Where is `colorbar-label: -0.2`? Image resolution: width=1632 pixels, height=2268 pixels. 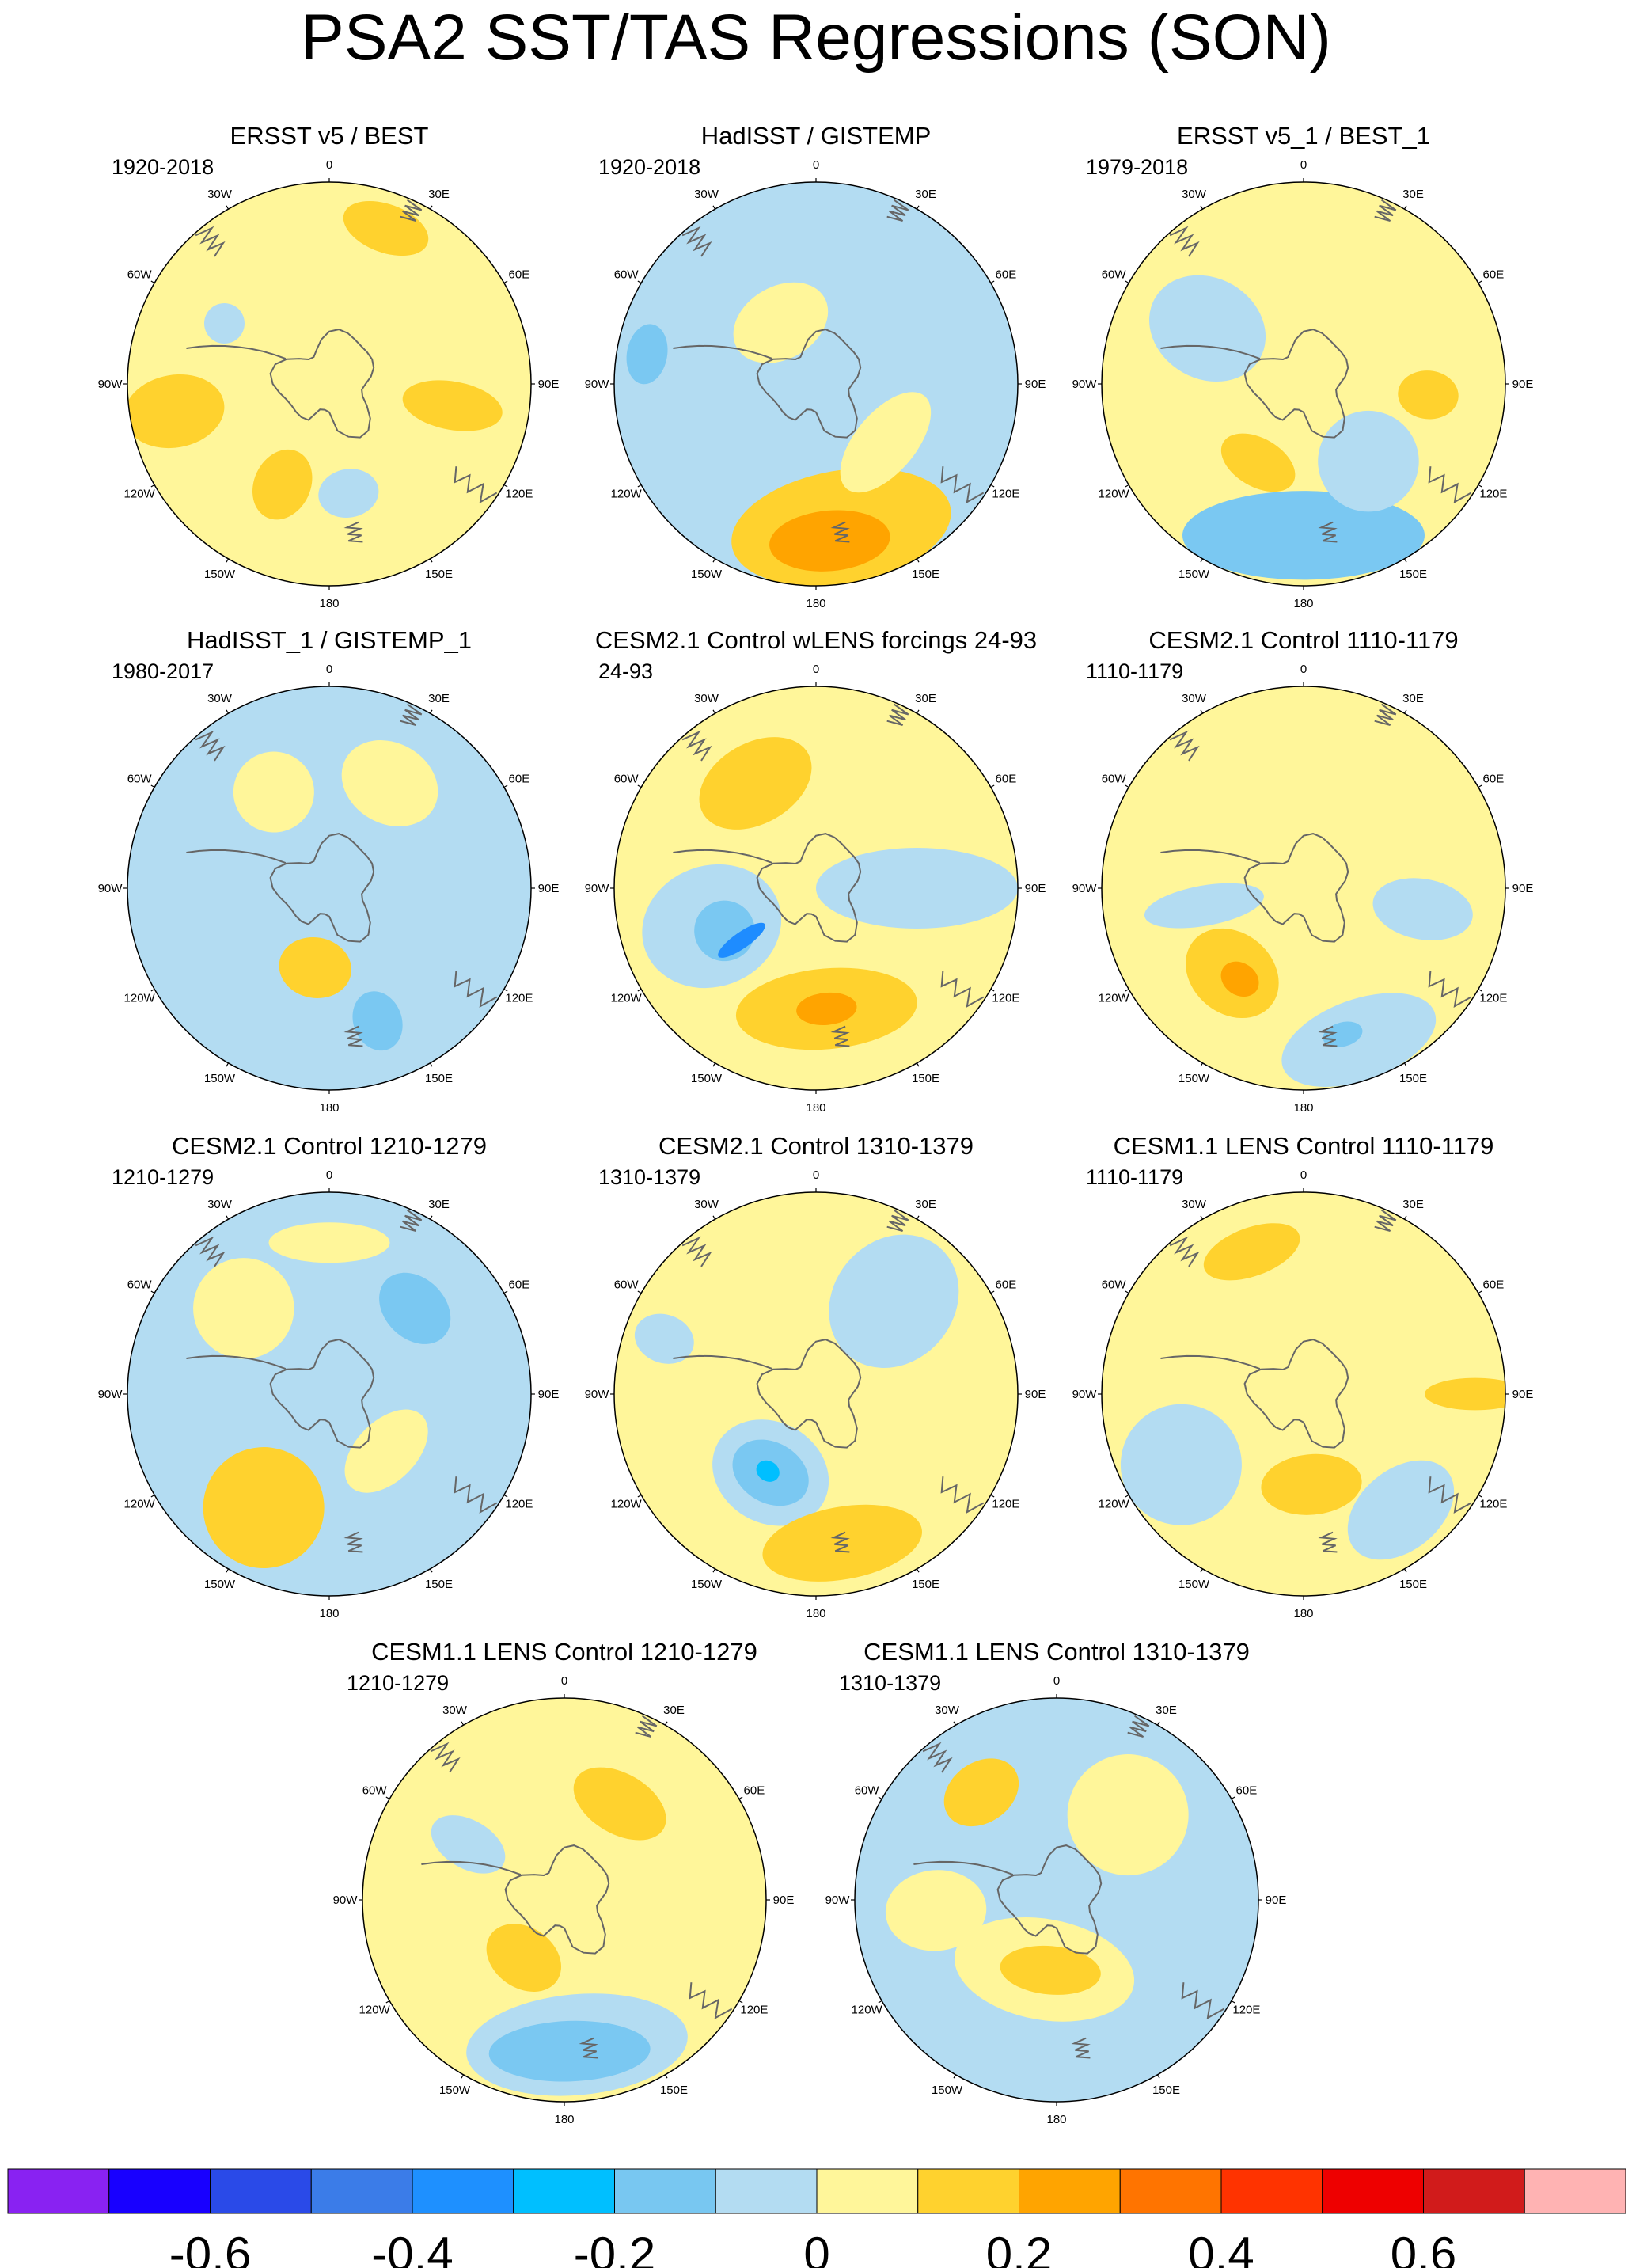 colorbar-label: -0.2 is located at coordinates (614, 2248).